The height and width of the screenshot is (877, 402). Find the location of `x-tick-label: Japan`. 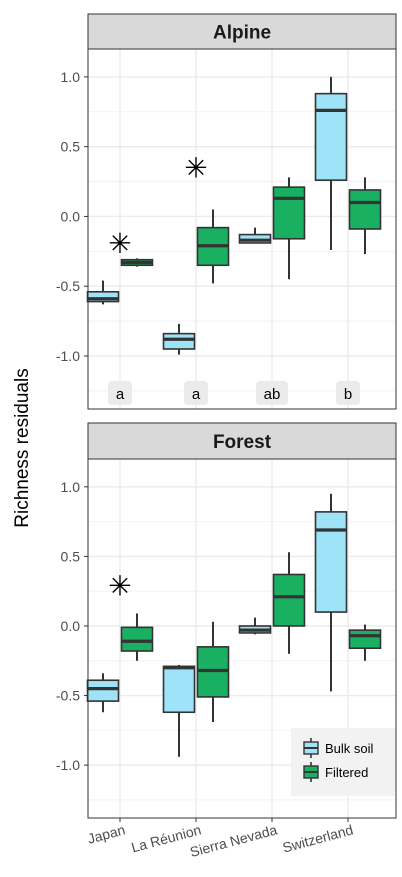

x-tick-label: Japan is located at coordinates (106, 833).